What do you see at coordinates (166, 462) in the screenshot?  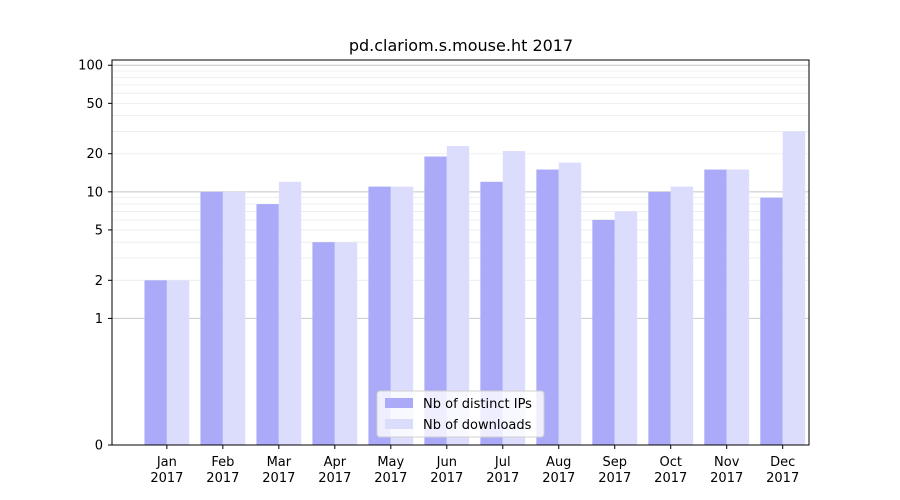 I see `x-tick-label-month: Jan` at bounding box center [166, 462].